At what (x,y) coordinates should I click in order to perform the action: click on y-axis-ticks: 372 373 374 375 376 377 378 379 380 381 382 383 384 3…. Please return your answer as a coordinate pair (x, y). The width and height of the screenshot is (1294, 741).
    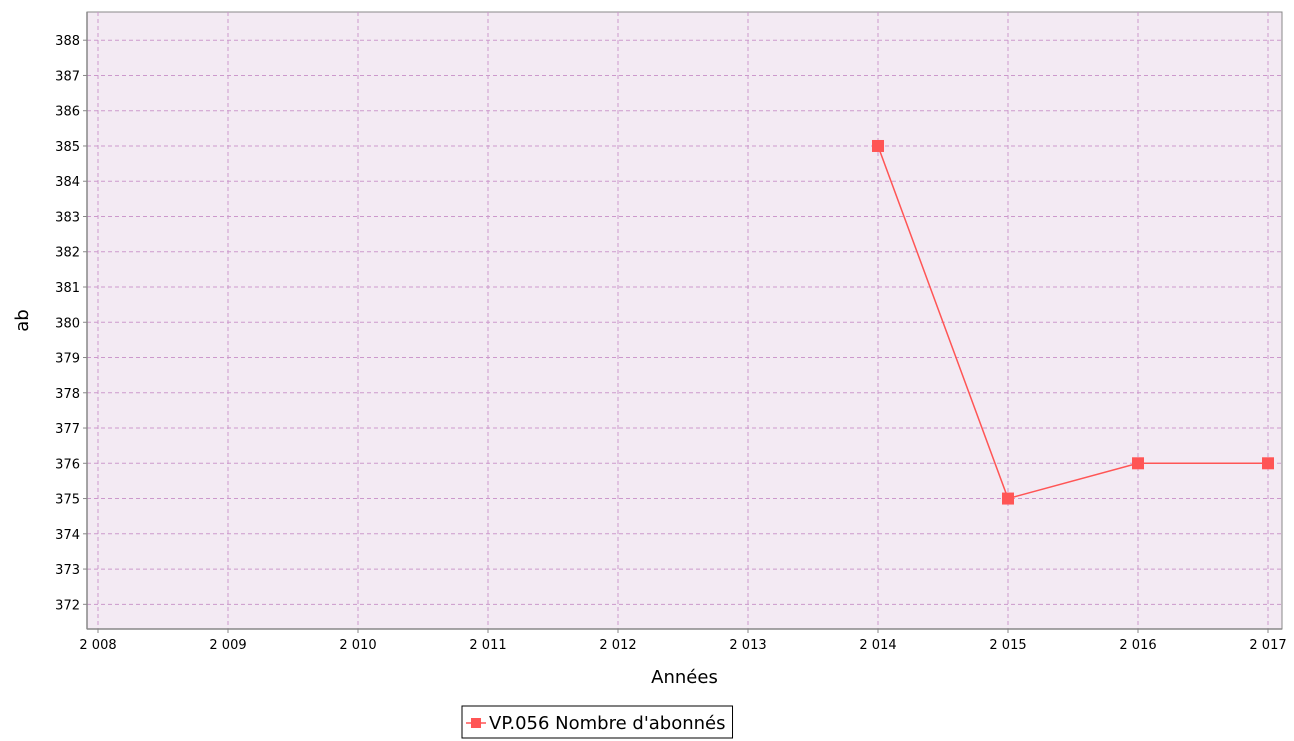
    Looking at the image, I should click on (71, 323).